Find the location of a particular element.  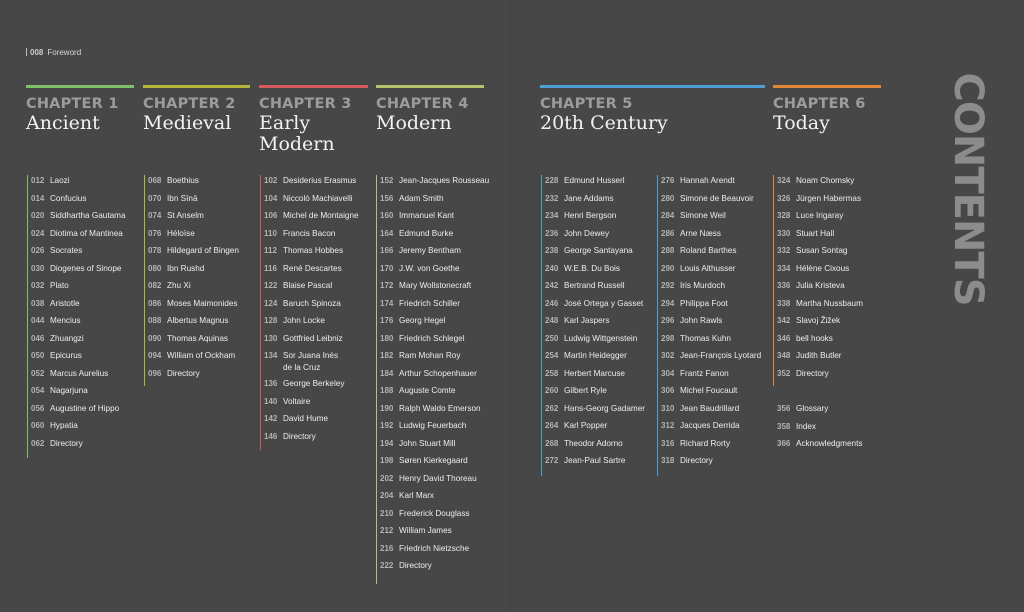

toc-entry: 080 Ibn Rushd is located at coordinates (191, 272).